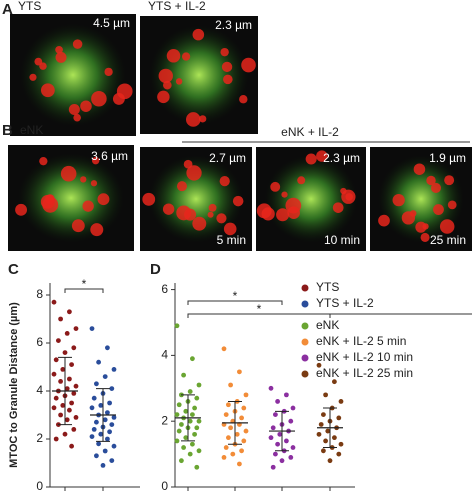 This screenshot has height=492, width=474. I want to click on time-label: 5 min, so click(231, 240).